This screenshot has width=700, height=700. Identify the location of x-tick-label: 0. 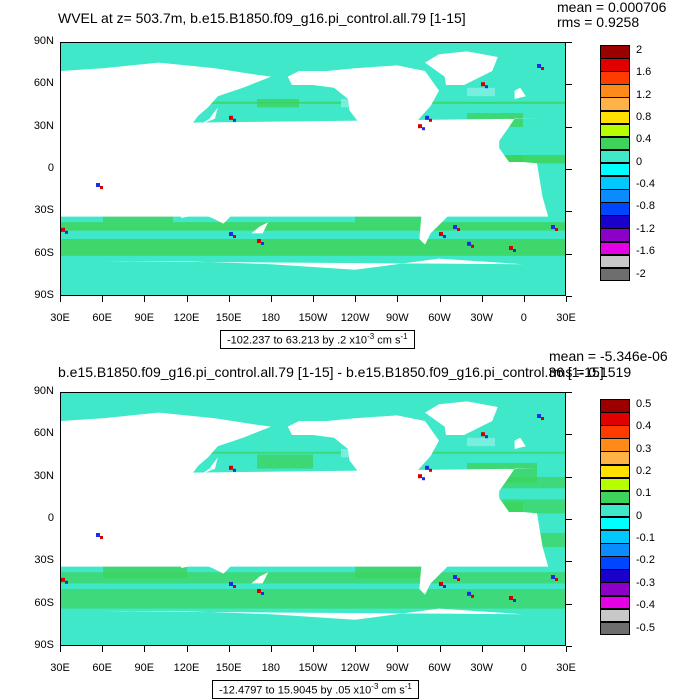
(523, 318).